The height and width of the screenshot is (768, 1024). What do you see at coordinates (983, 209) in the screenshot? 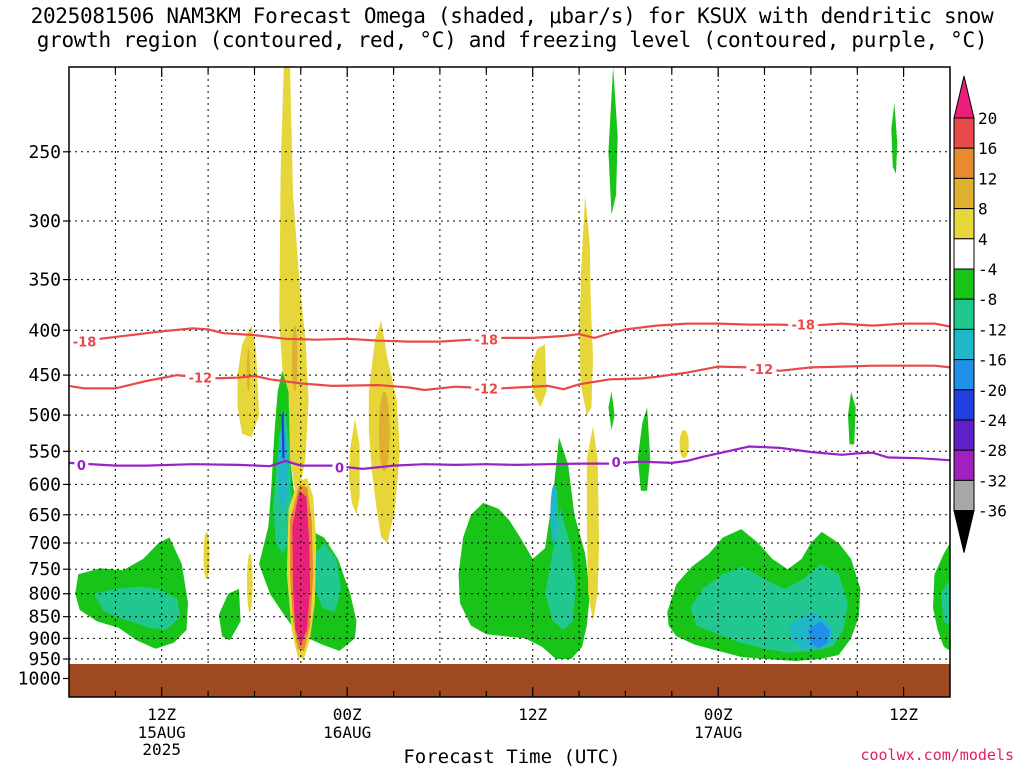
I see `colorbar-label: 8` at bounding box center [983, 209].